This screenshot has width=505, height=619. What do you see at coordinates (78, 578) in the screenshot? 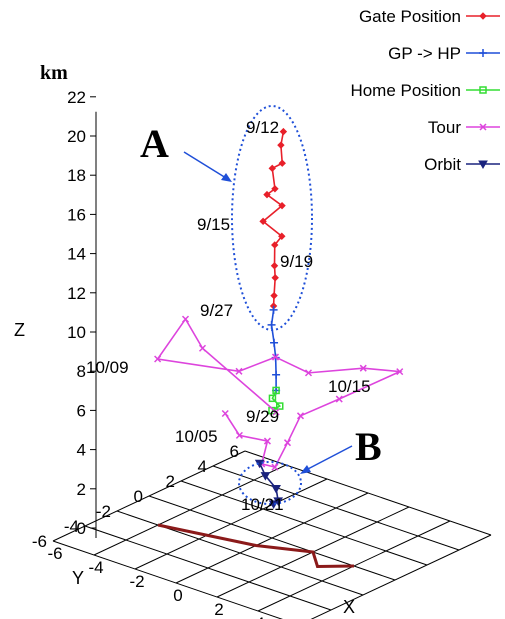
I see `y-axis-label: Y` at bounding box center [78, 578].